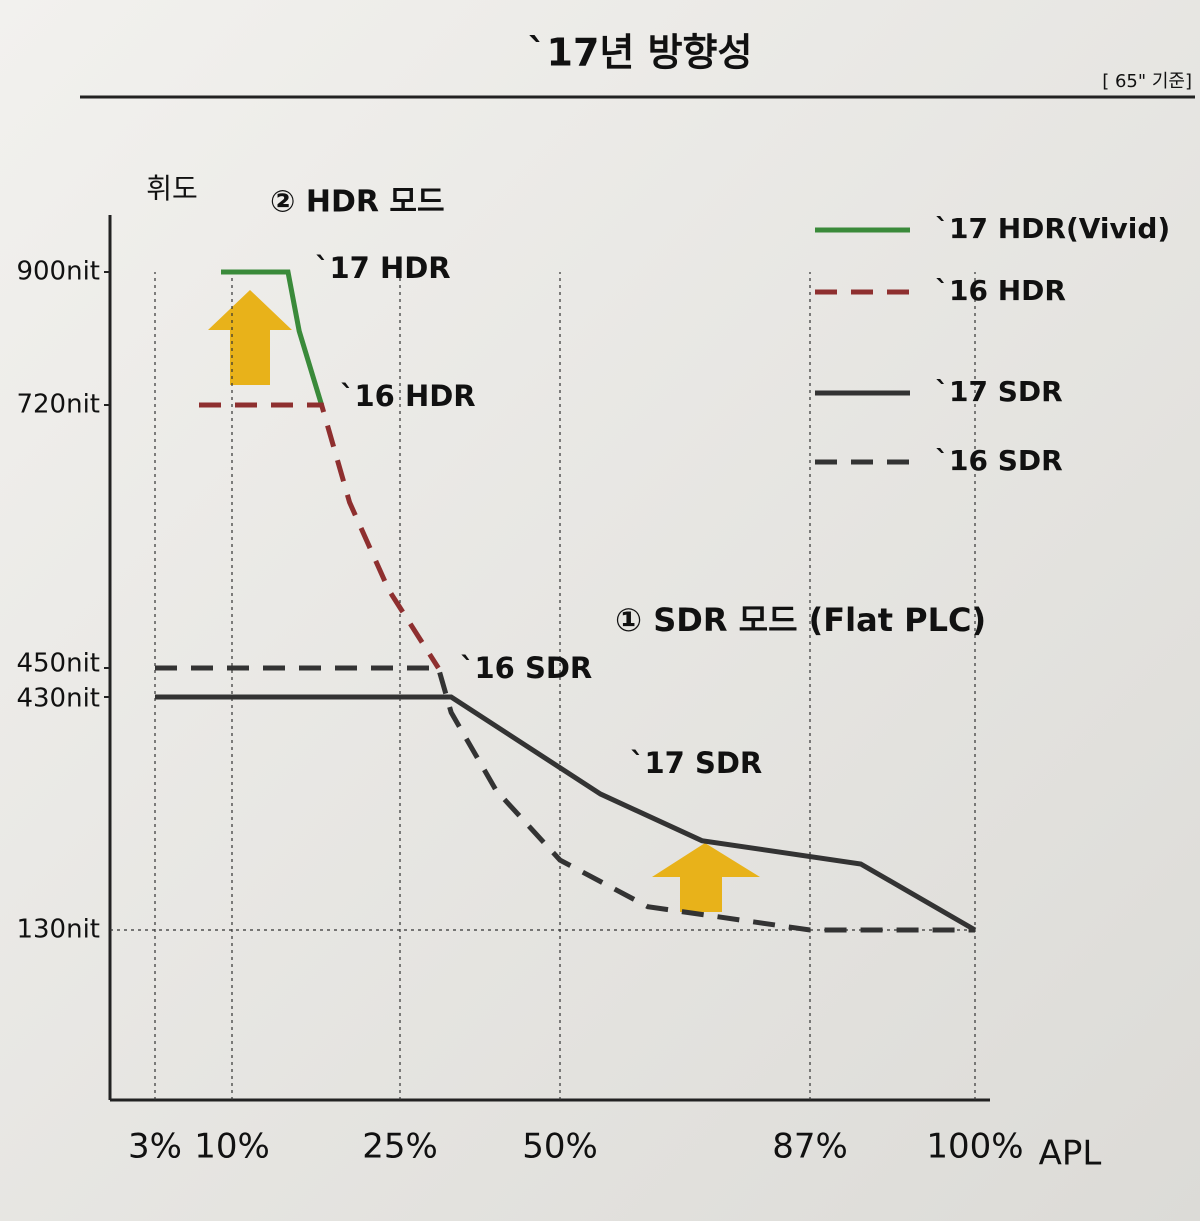 This screenshot has width=1200, height=1221. I want to click on y-tick-label: 130nit, so click(58, 930).